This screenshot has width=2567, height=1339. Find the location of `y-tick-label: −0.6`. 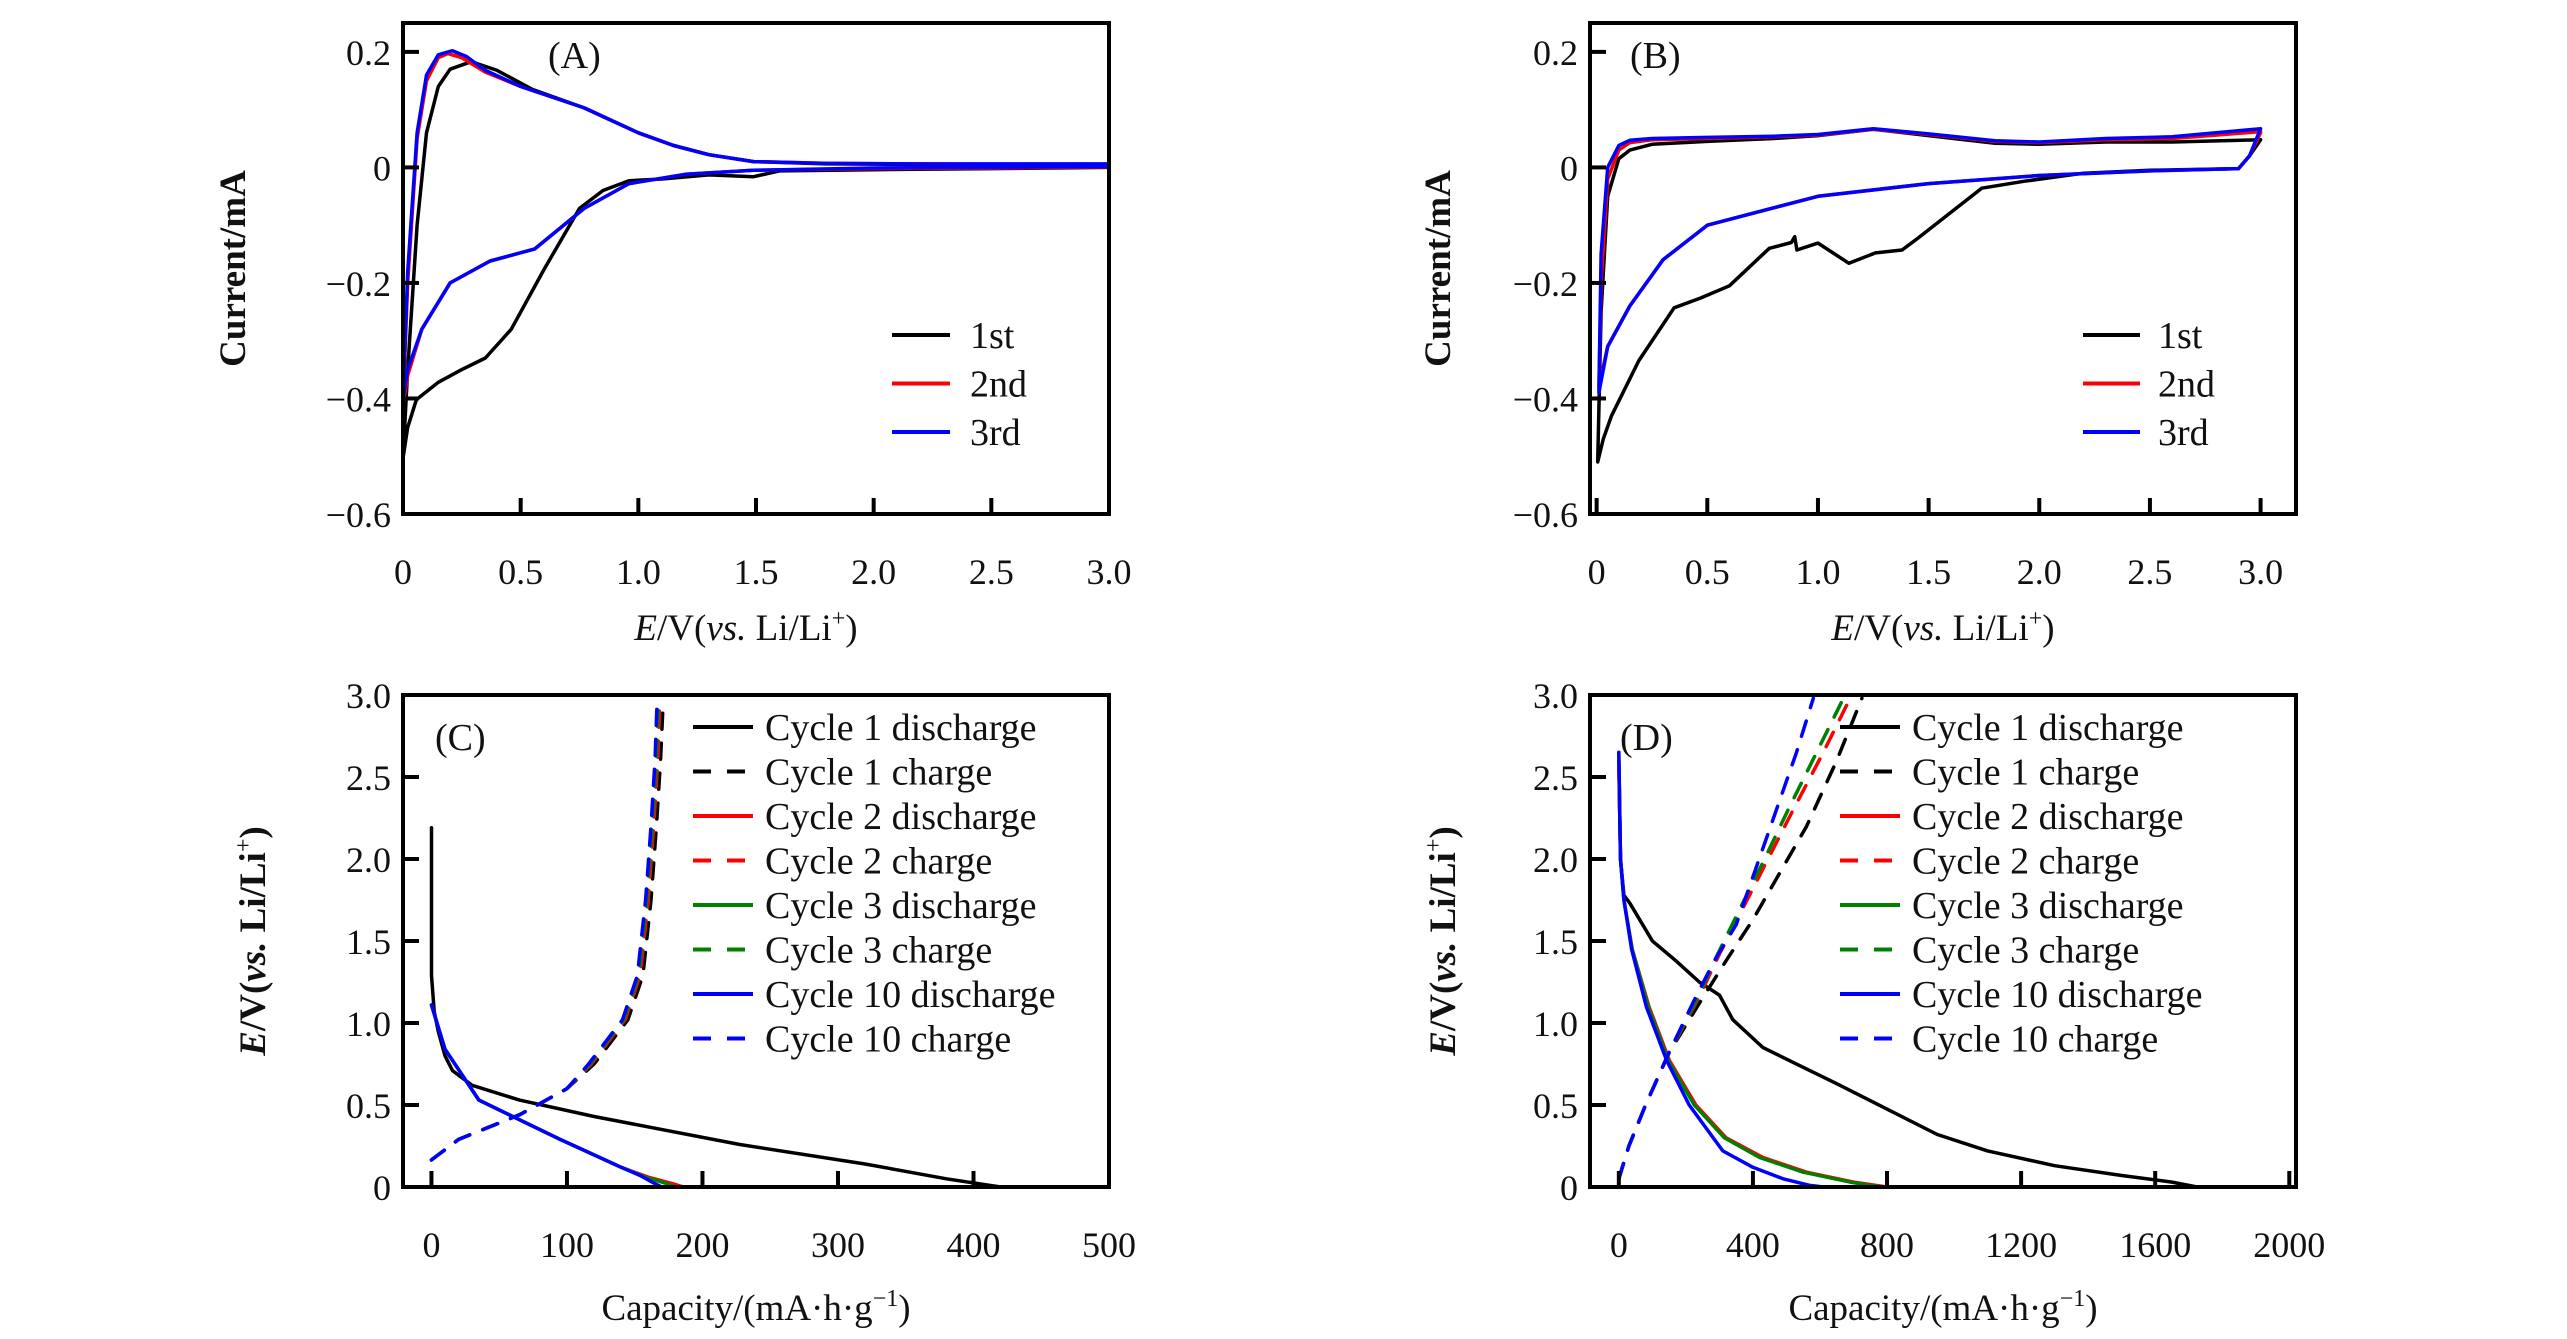

y-tick-label: −0.6 is located at coordinates (358, 515).